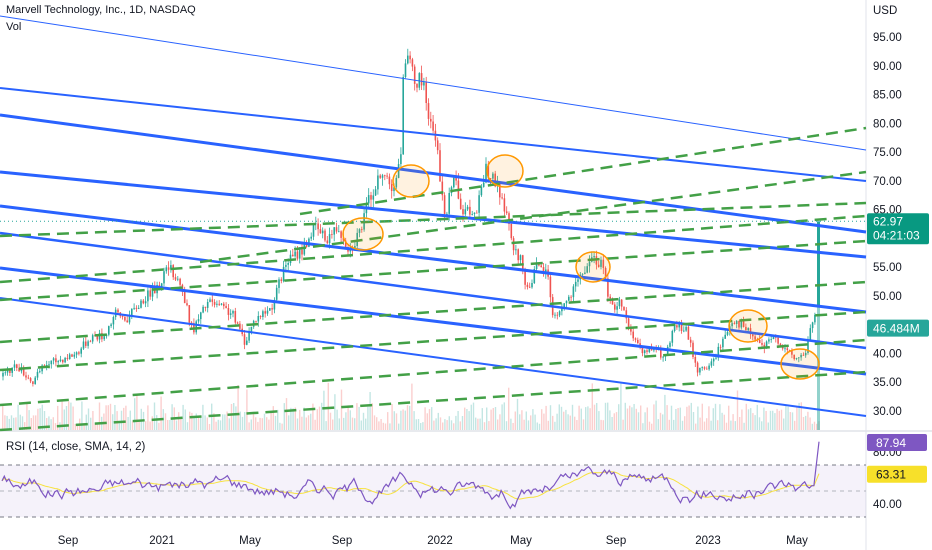 The height and width of the screenshot is (550, 932). I want to click on highlight-circle, so click(800, 364).